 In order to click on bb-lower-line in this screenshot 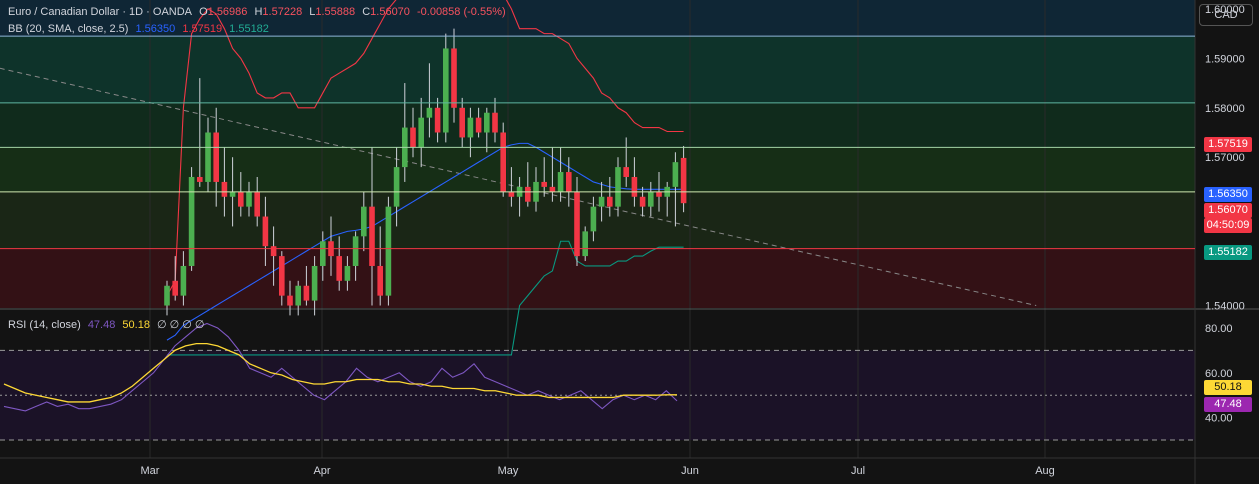, I will do `click(425, 298)`.